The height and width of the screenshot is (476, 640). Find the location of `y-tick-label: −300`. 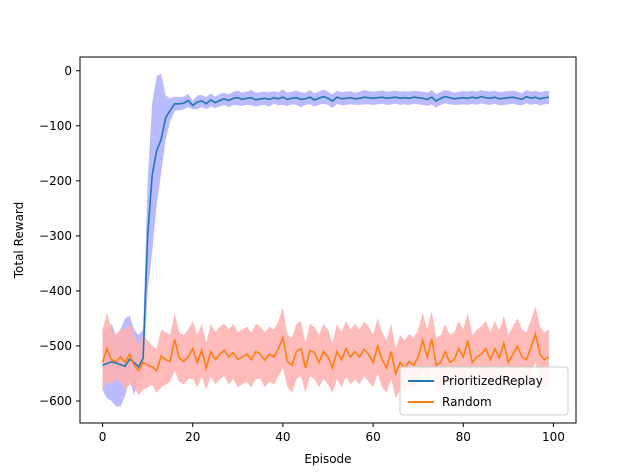

y-tick-label: −300 is located at coordinates (55, 236).